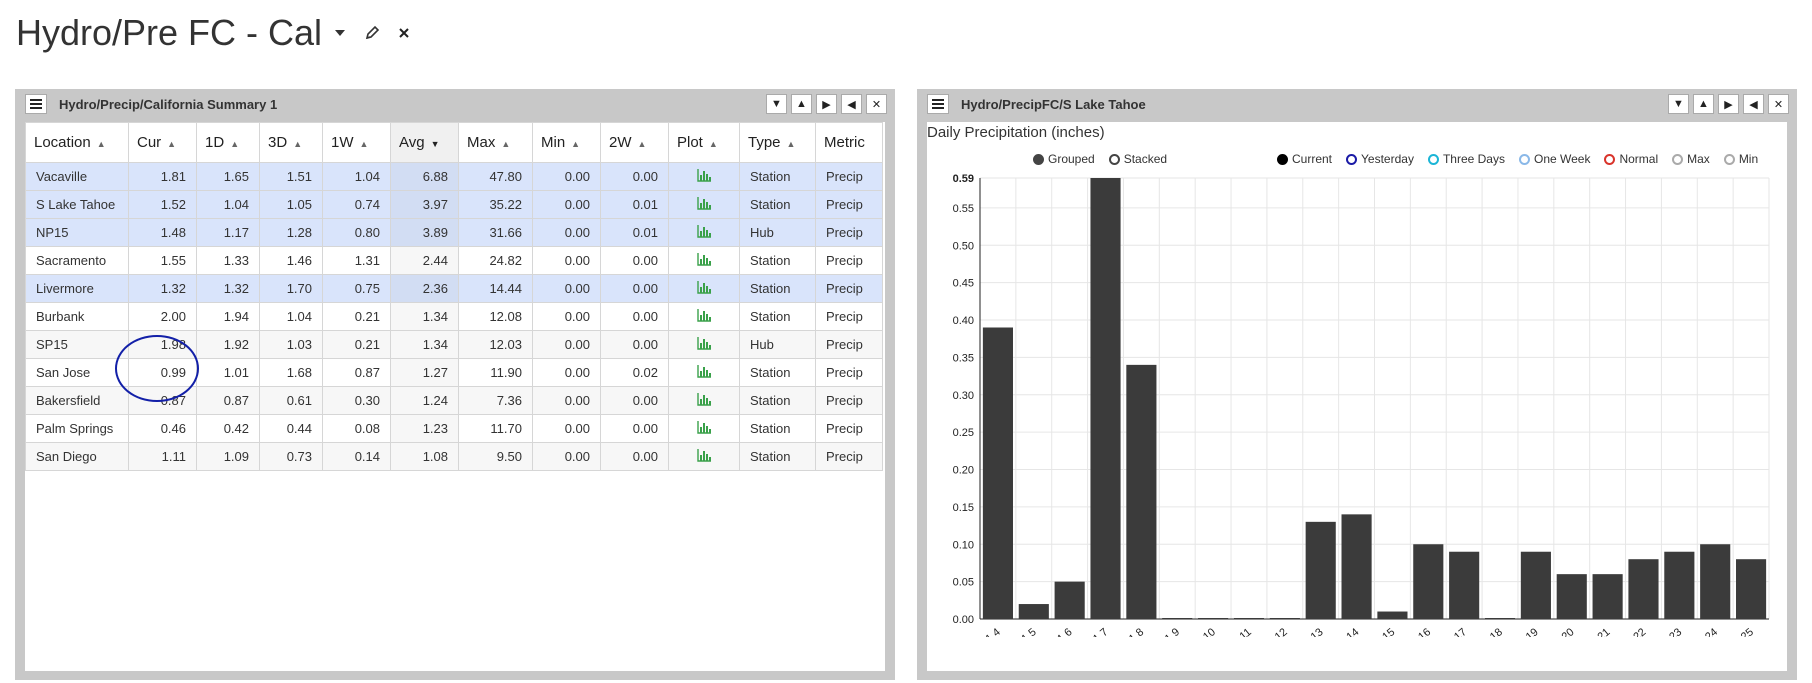 The image size is (1812, 683). What do you see at coordinates (1137, 159) in the screenshot?
I see `mode-option-stacked: Stacked` at bounding box center [1137, 159].